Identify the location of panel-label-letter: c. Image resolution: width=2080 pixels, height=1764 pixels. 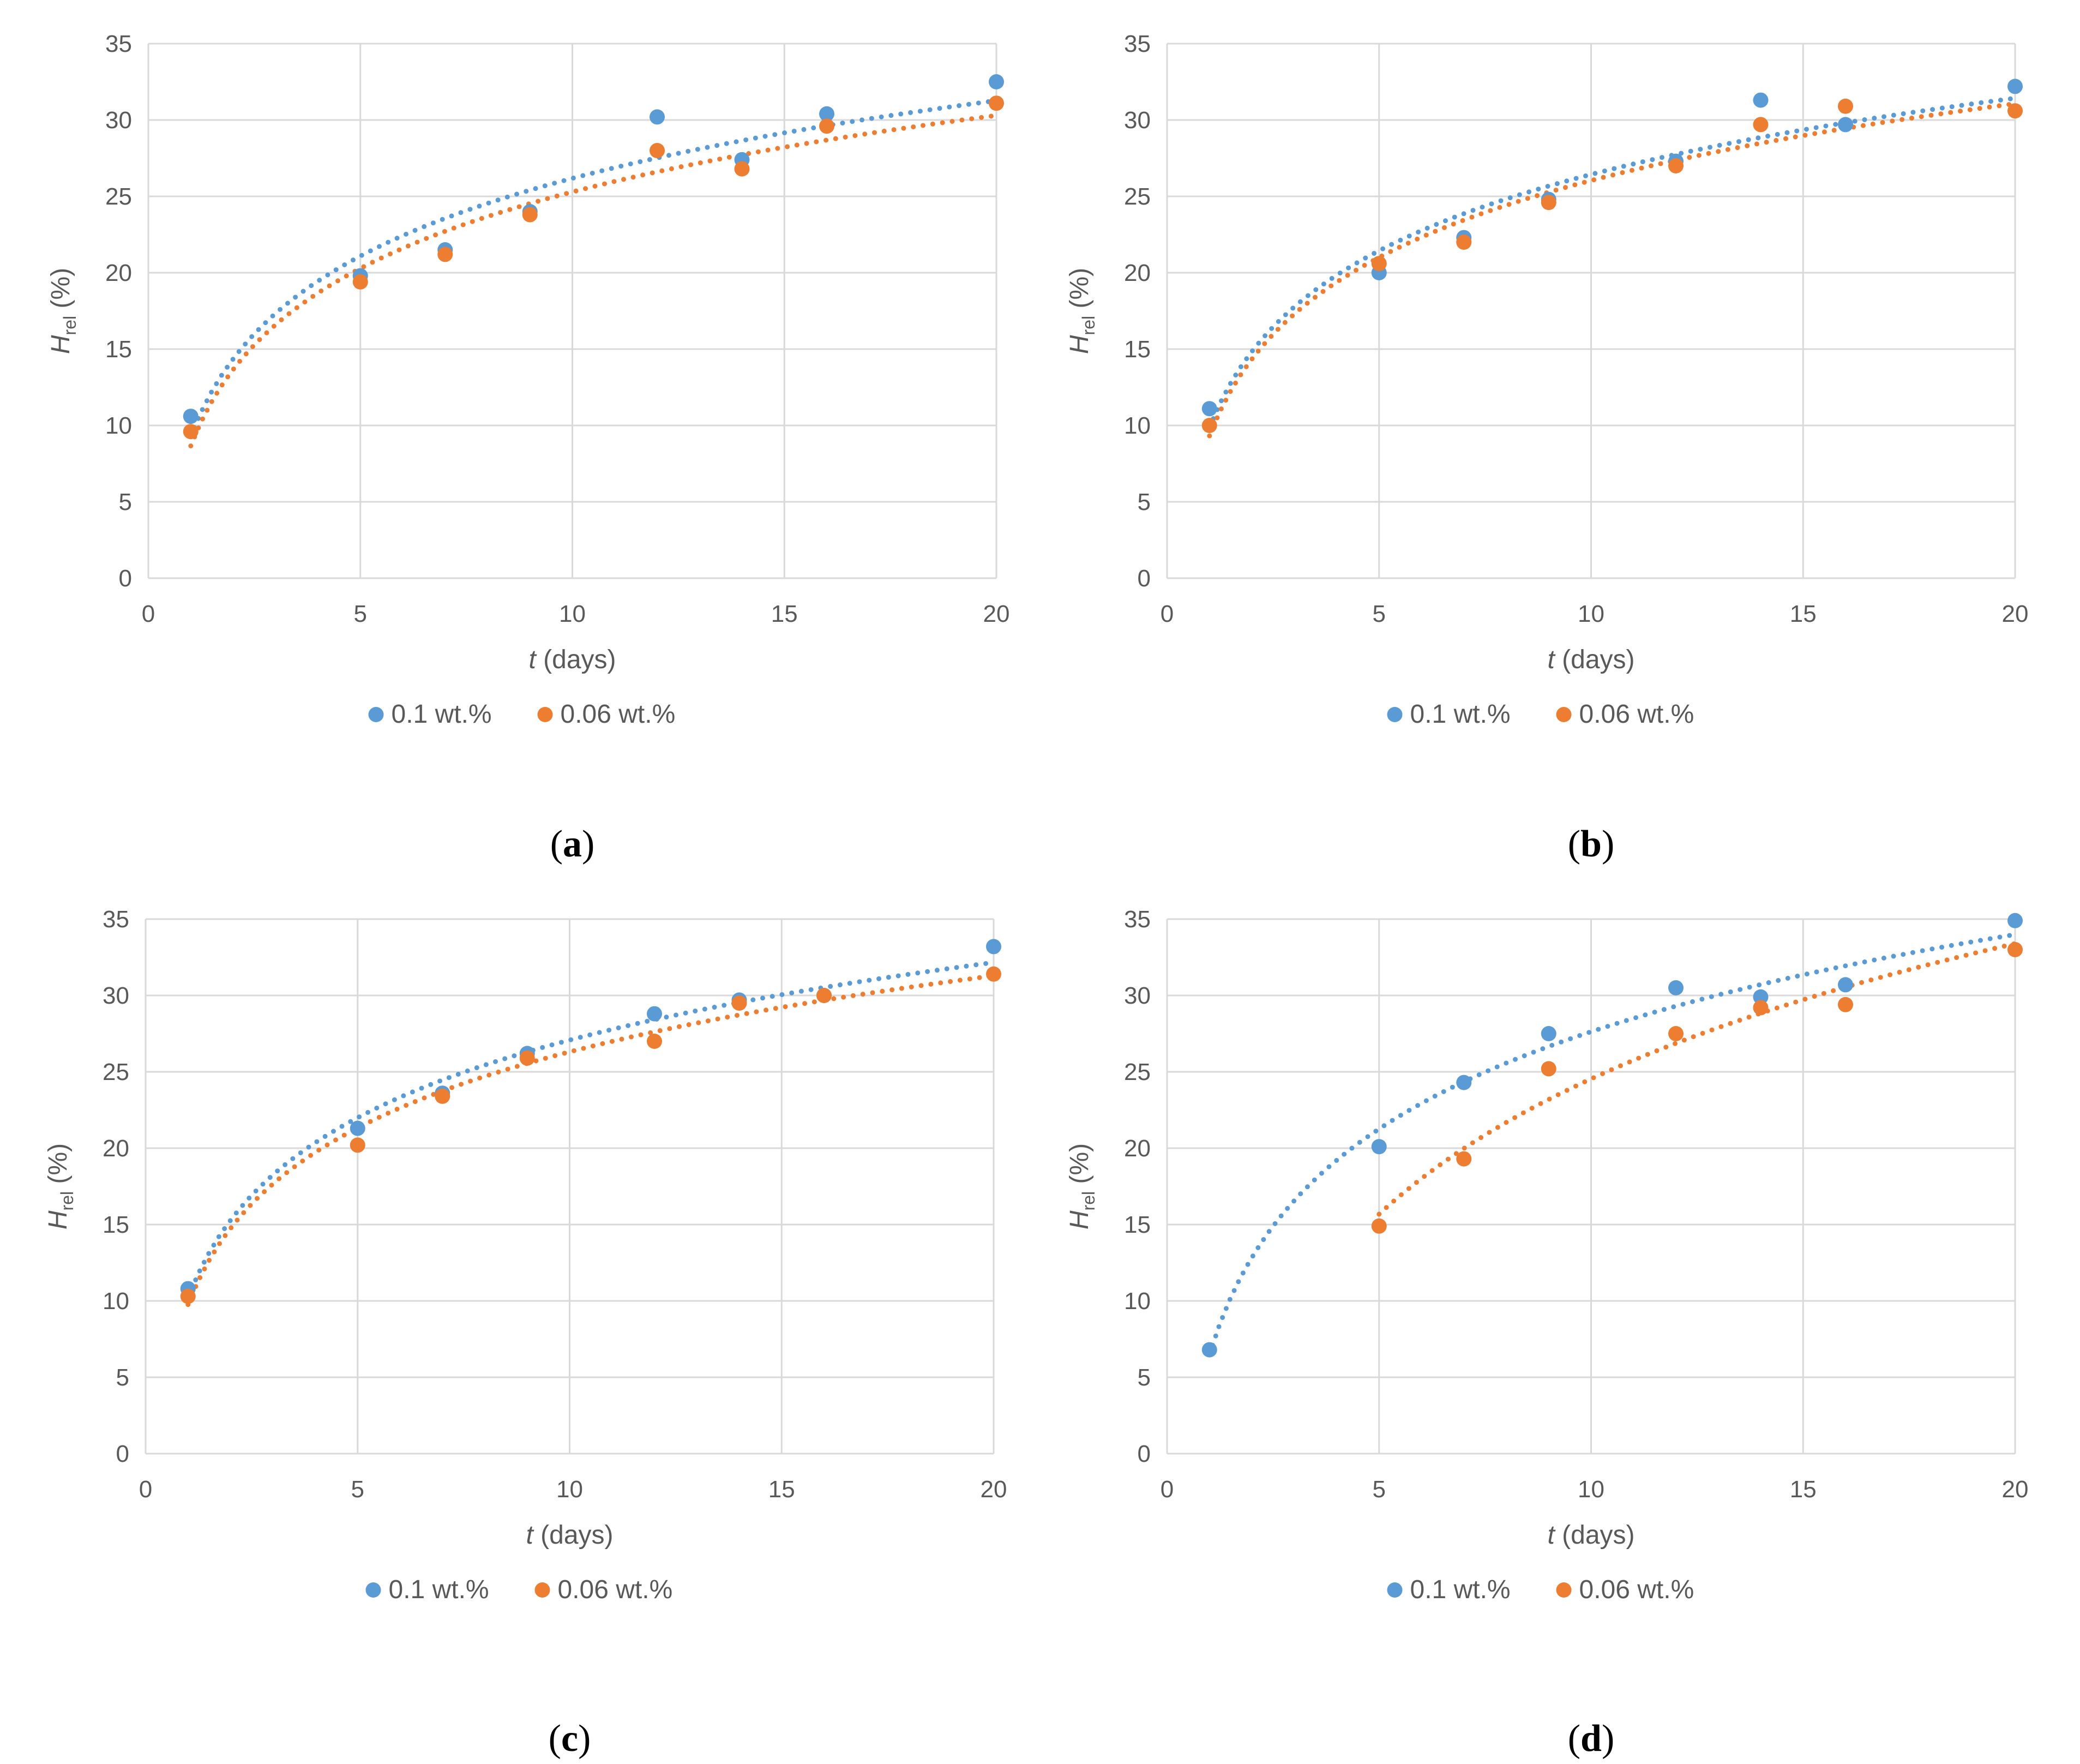
(569, 1739).